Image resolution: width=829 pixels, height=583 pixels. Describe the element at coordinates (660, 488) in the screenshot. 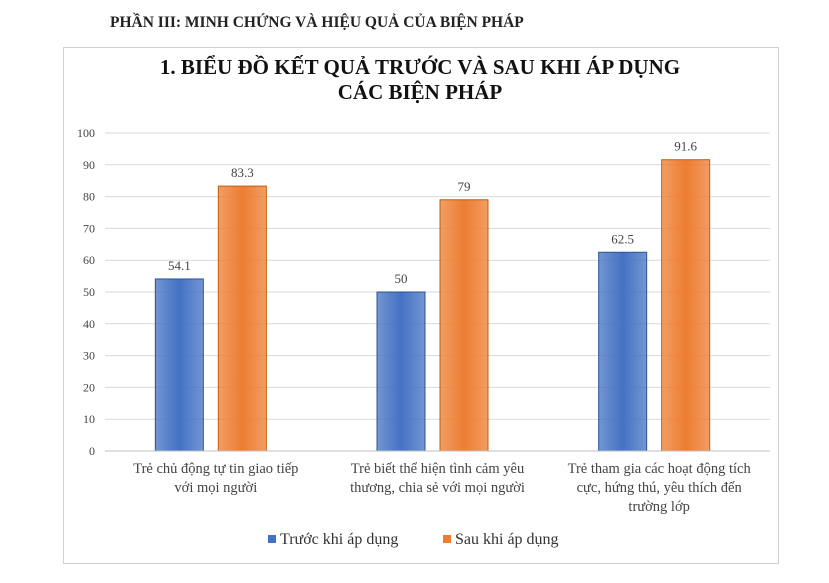

I see `x-tick-label: cực, hứng thú, yêu thích đến` at that location.